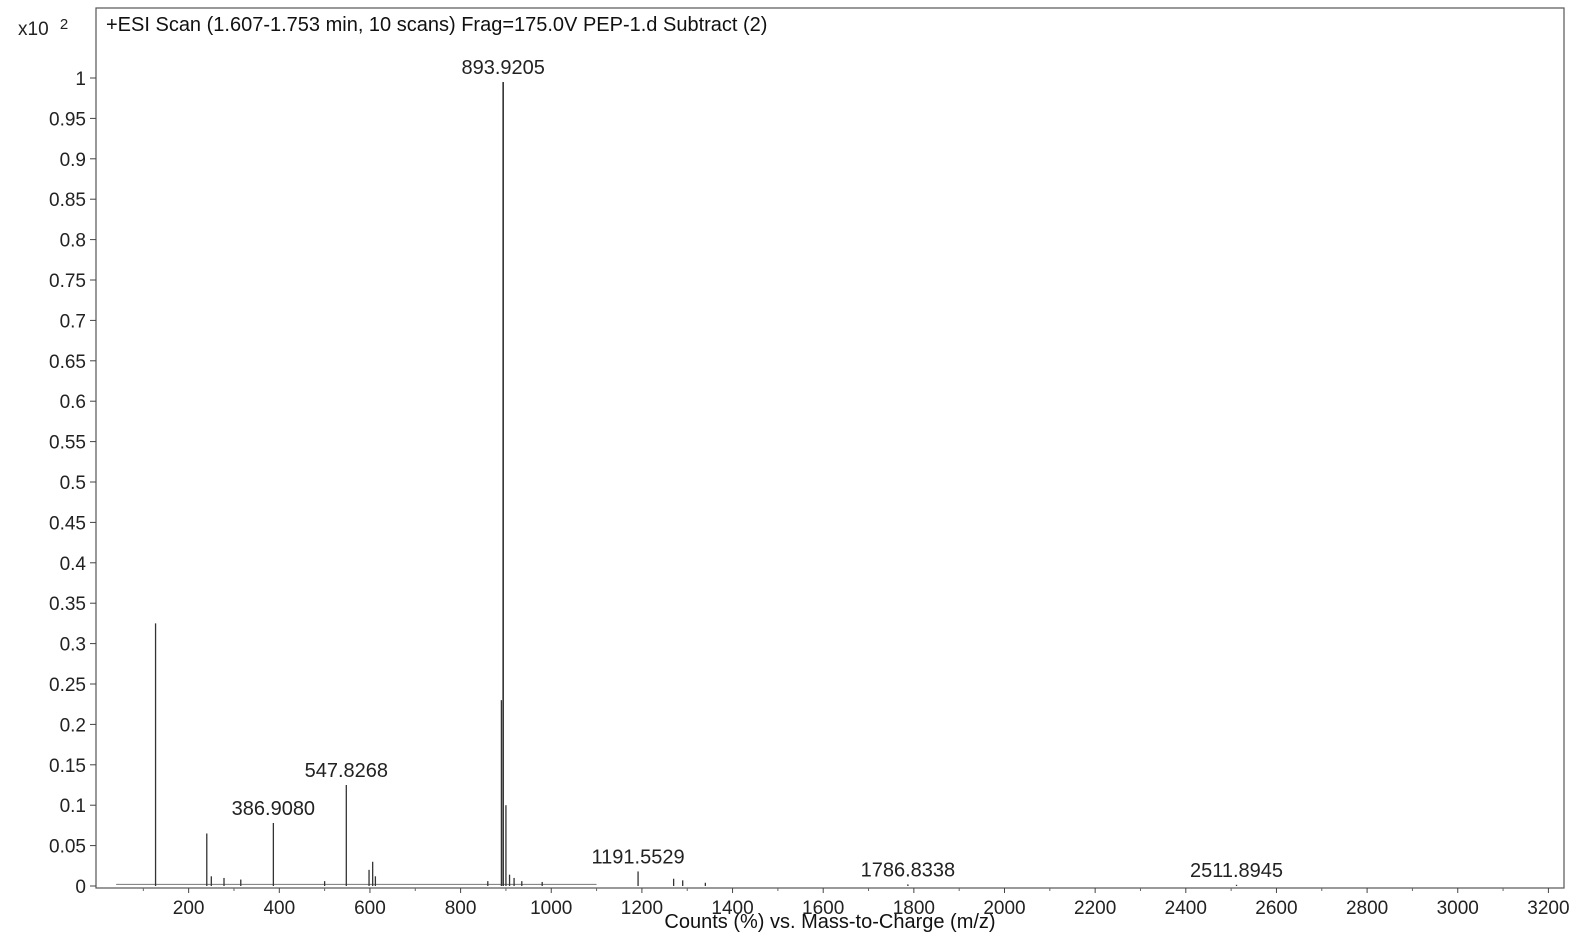  I want to click on y-tick-label: 0.75, so click(67, 281).